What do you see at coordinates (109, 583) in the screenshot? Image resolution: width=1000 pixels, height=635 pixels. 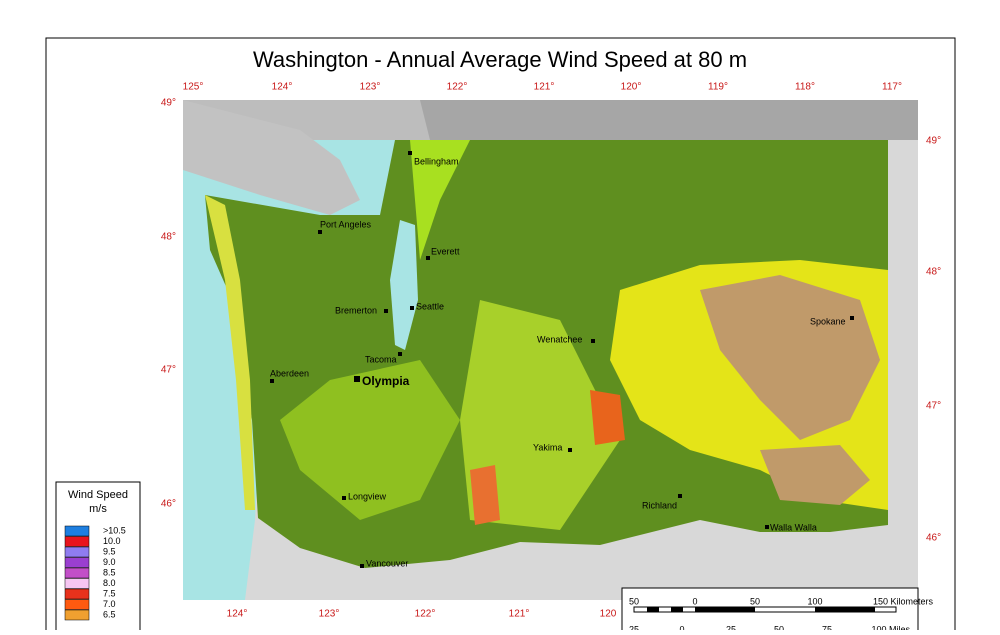 I see `legend-label: 8.0` at bounding box center [109, 583].